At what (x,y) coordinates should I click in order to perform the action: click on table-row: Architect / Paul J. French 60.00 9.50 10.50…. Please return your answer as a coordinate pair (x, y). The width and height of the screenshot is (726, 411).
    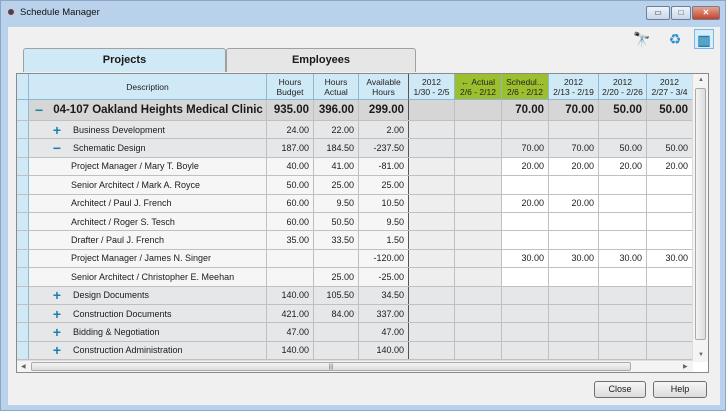
    Looking at the image, I should click on (355, 203).